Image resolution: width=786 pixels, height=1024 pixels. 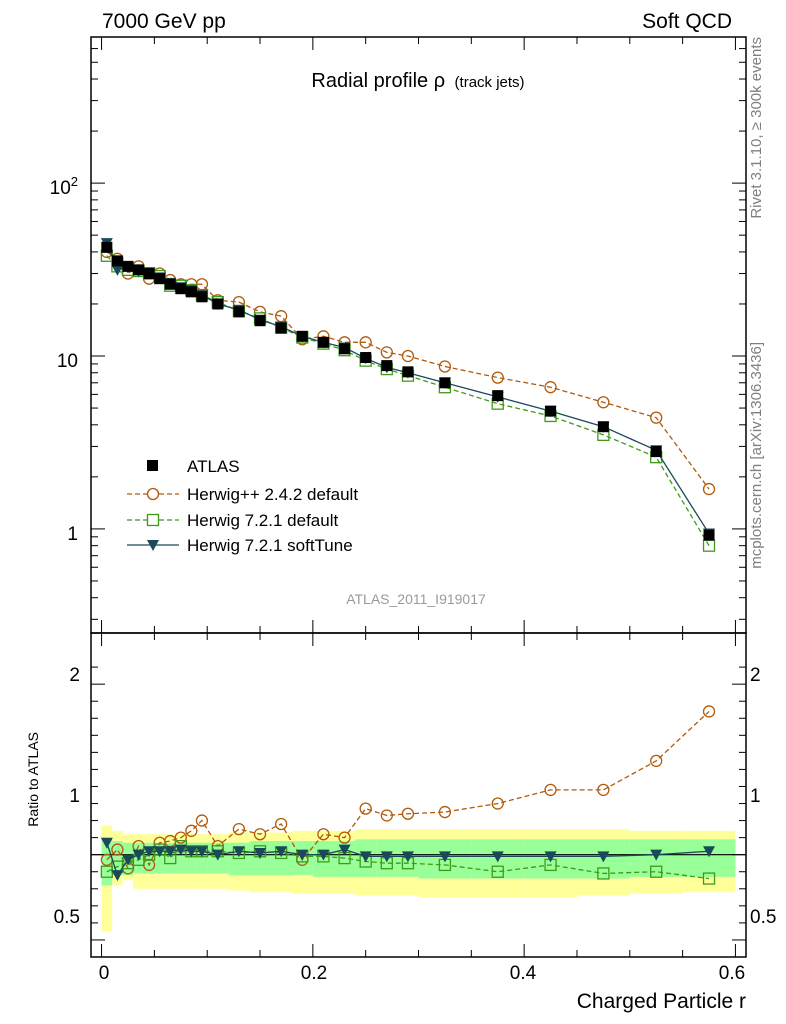 What do you see at coordinates (378, 81) in the screenshot?
I see `chart-title-main: Radial profile ρ` at bounding box center [378, 81].